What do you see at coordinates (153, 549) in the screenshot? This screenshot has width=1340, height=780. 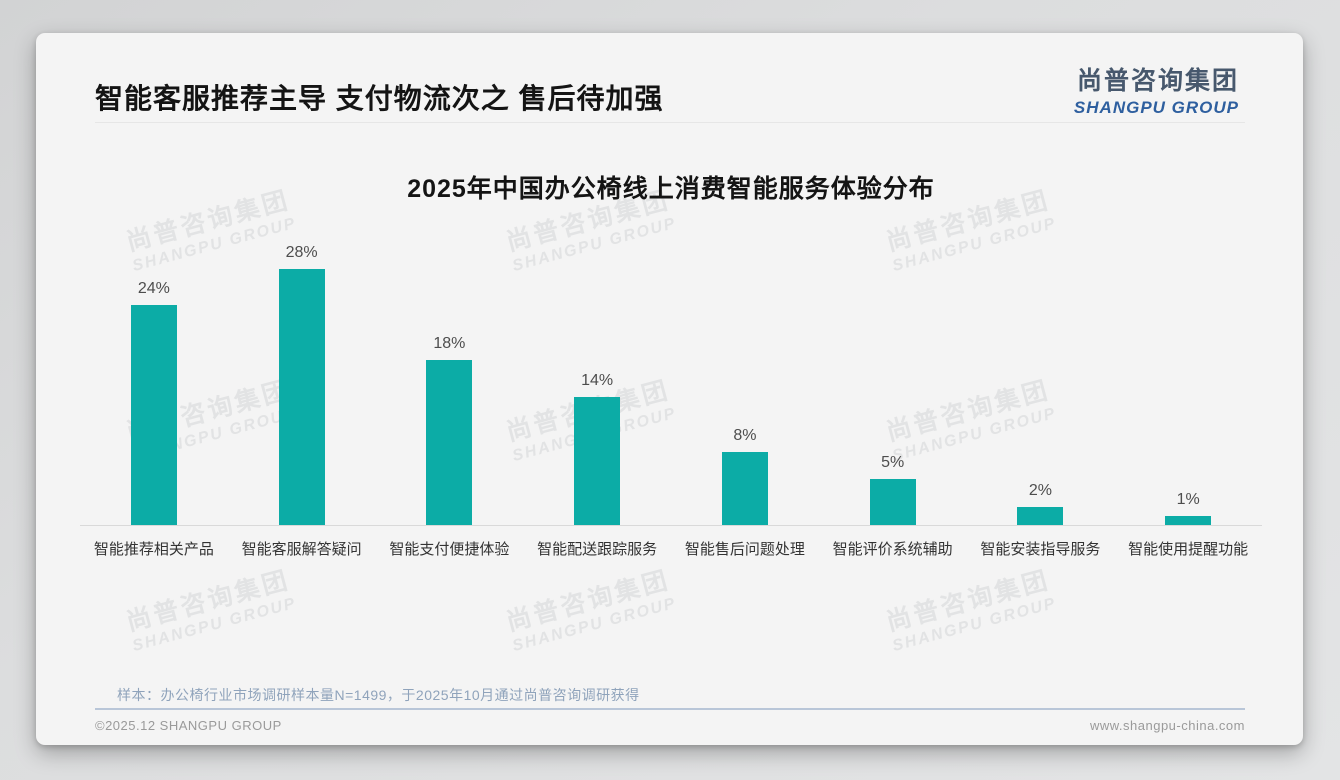 I see `x-axis-category-label: 智能推荐相关产品` at bounding box center [153, 549].